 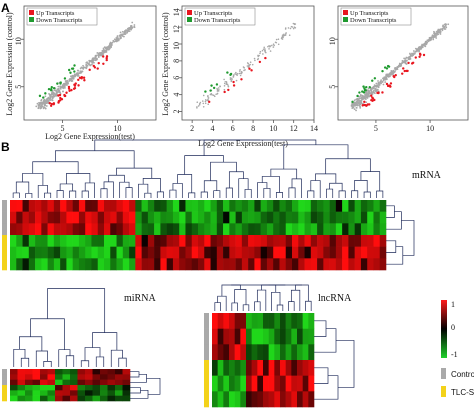 I want to click on legend-down: Down Transcripts, so click(x=217, y=20).